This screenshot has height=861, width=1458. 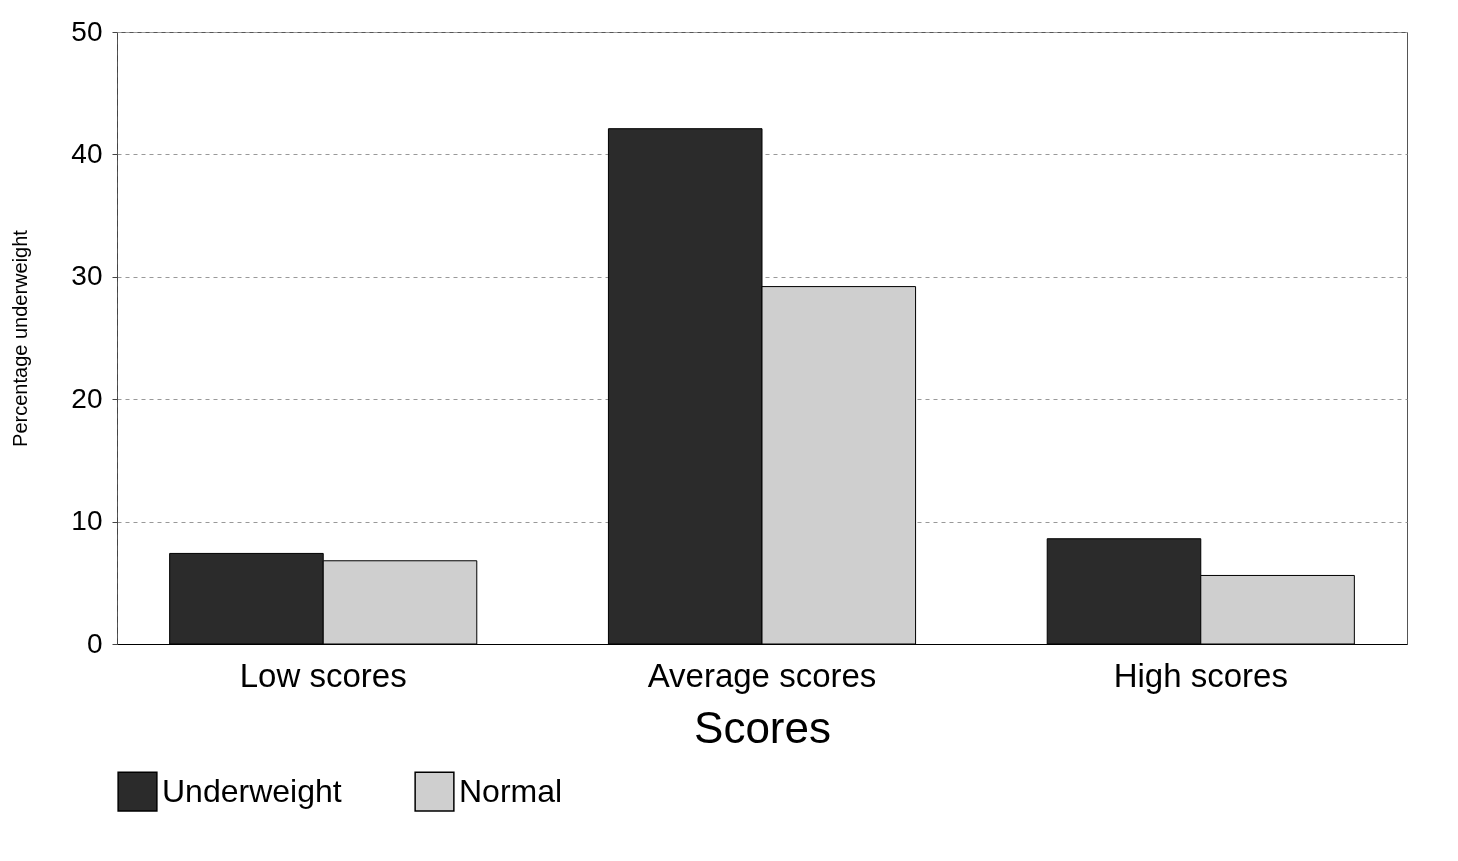 I want to click on x-tick-label: Average scores, so click(x=762, y=675).